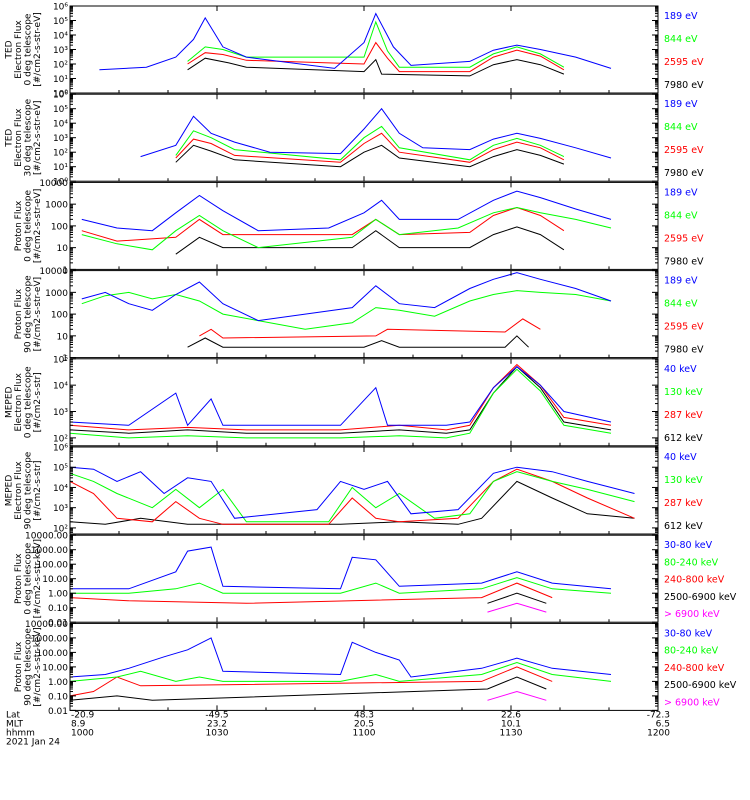 The image size is (750, 800). What do you see at coordinates (38, 578) in the screenshot?
I see `y-axis-label: [#/cm2-s-str-keV]` at bounding box center [38, 578].